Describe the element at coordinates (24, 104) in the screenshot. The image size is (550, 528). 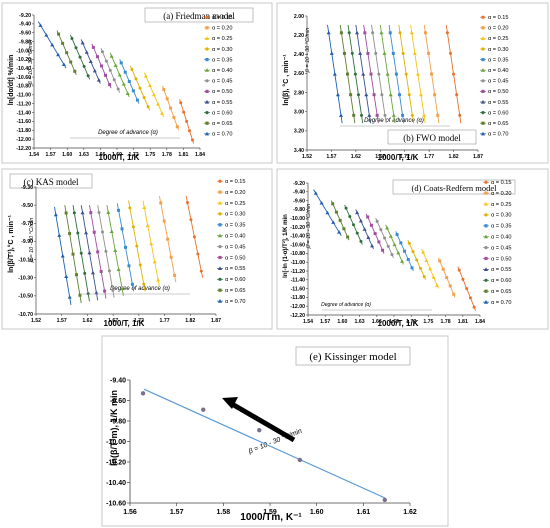
I see `panel-a-y-tick-label: -11.20` at that location.